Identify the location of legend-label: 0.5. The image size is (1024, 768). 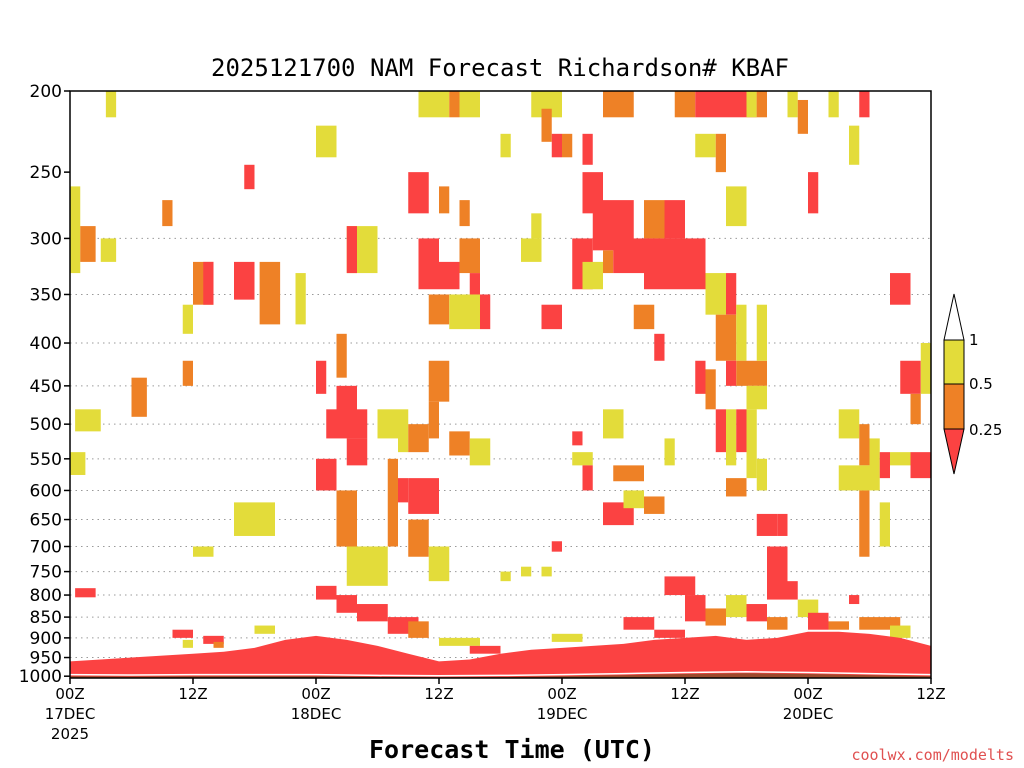
(981, 384).